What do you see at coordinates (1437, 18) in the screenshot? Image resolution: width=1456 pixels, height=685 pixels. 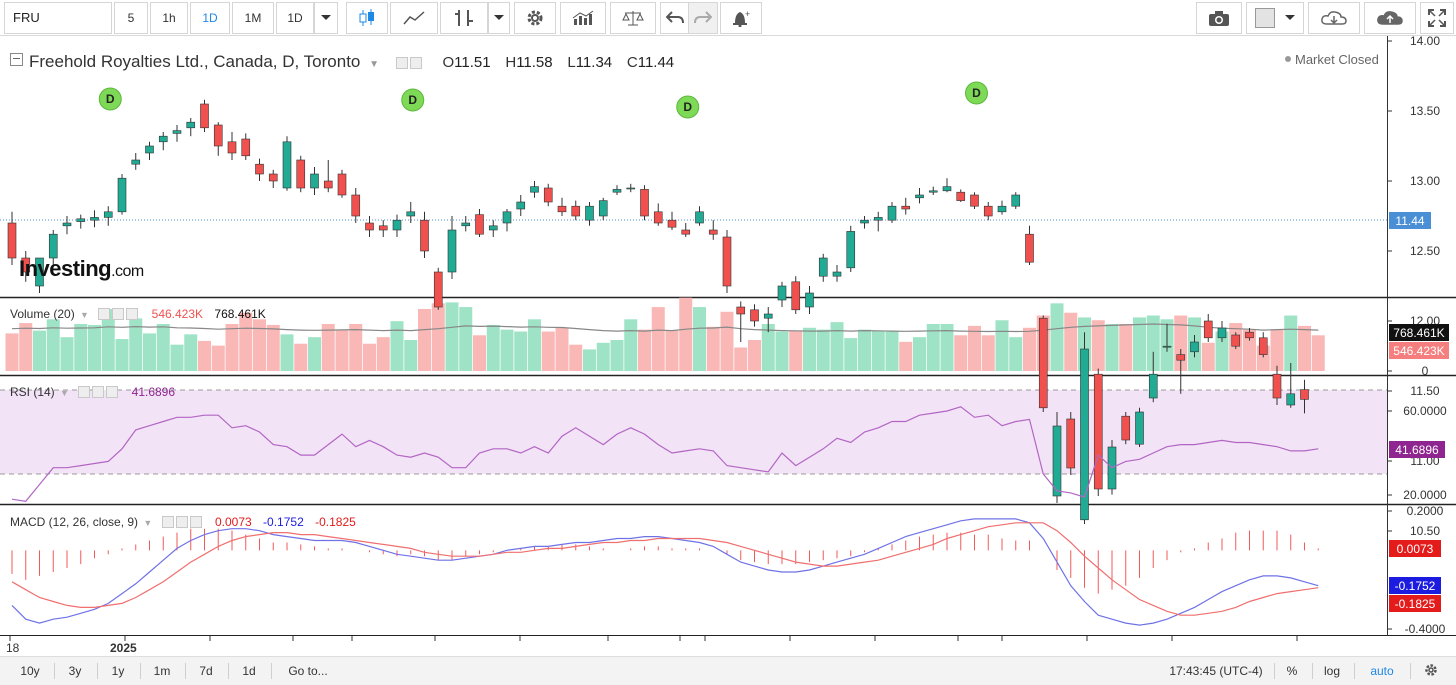 I see `fullscreen-icon` at bounding box center [1437, 18].